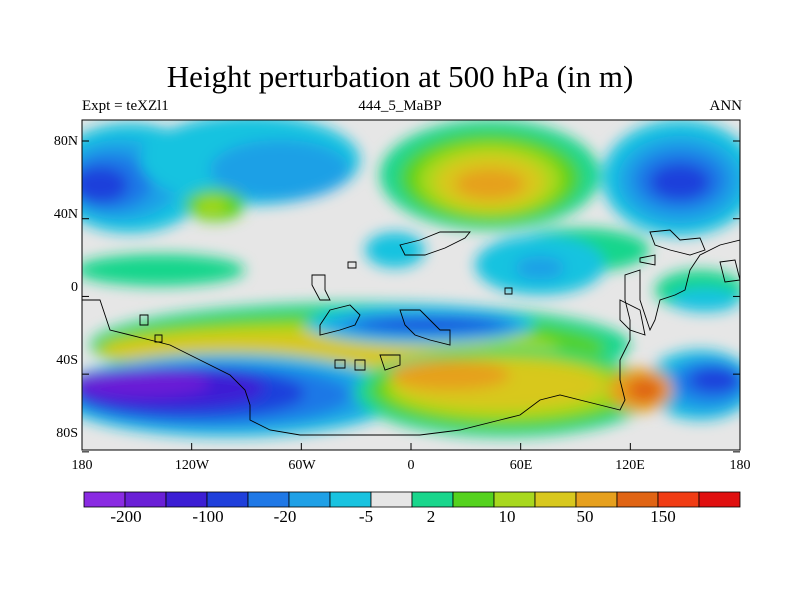 The height and width of the screenshot is (600, 800). Describe the element at coordinates (540, 268) in the screenshot. I see `contour-blob-tropical-blue` at that location.